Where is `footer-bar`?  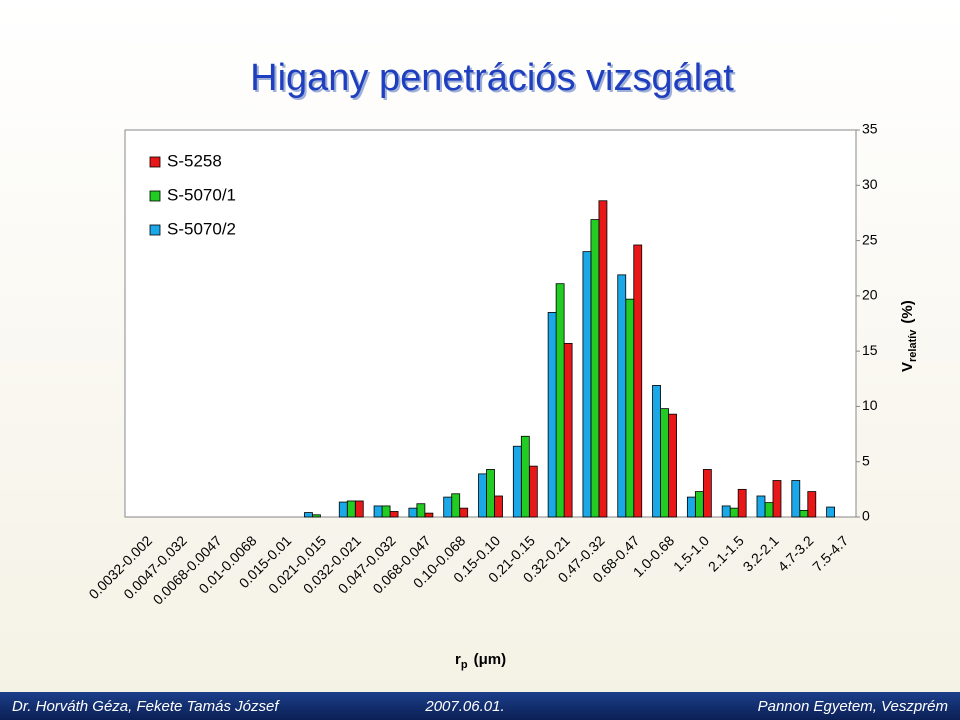 footer-bar is located at coordinates (480, 706).